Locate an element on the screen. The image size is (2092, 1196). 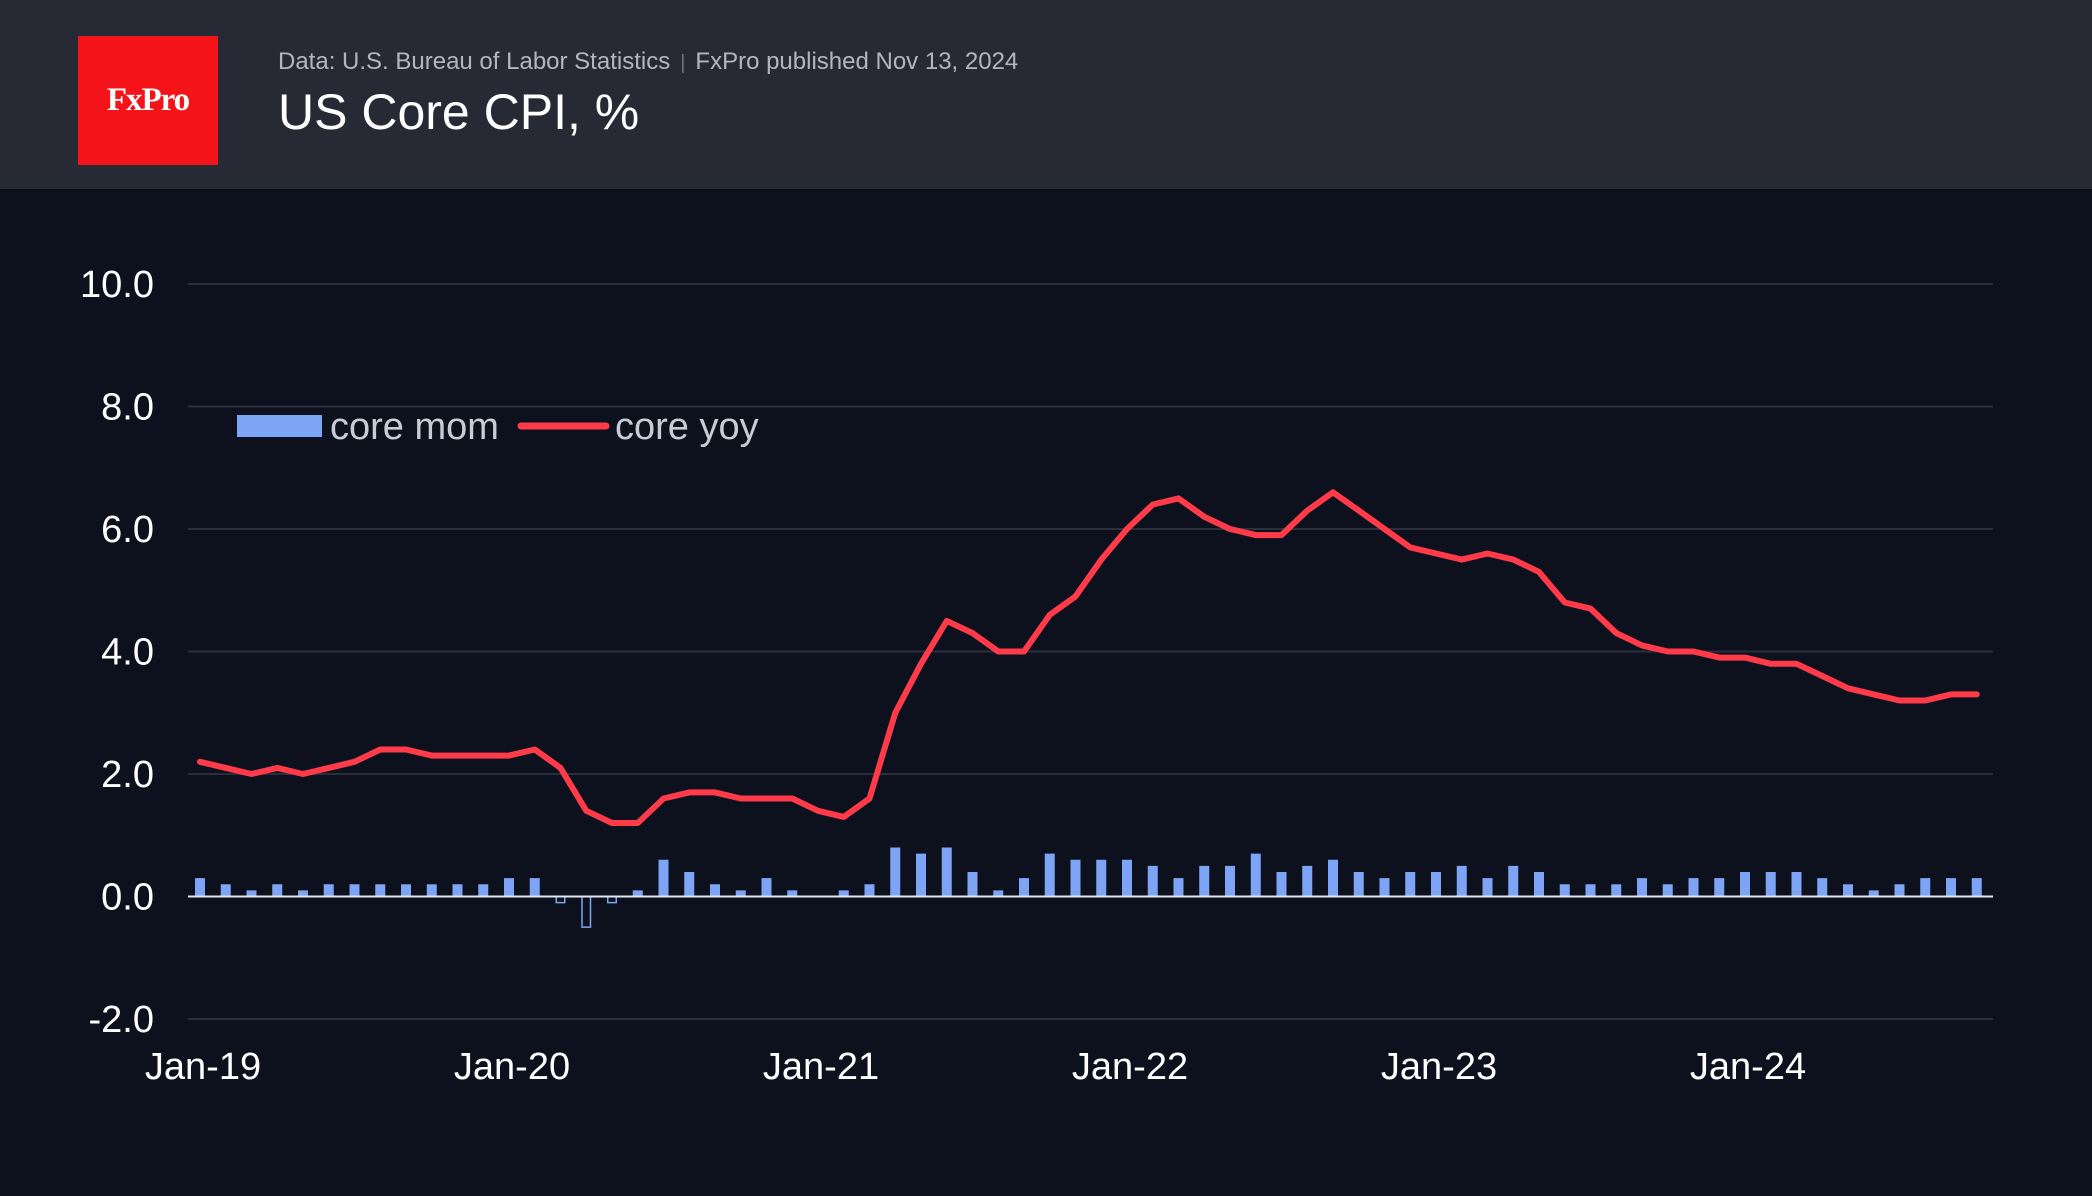
y-tick-label: 0.0 is located at coordinates (127, 898).